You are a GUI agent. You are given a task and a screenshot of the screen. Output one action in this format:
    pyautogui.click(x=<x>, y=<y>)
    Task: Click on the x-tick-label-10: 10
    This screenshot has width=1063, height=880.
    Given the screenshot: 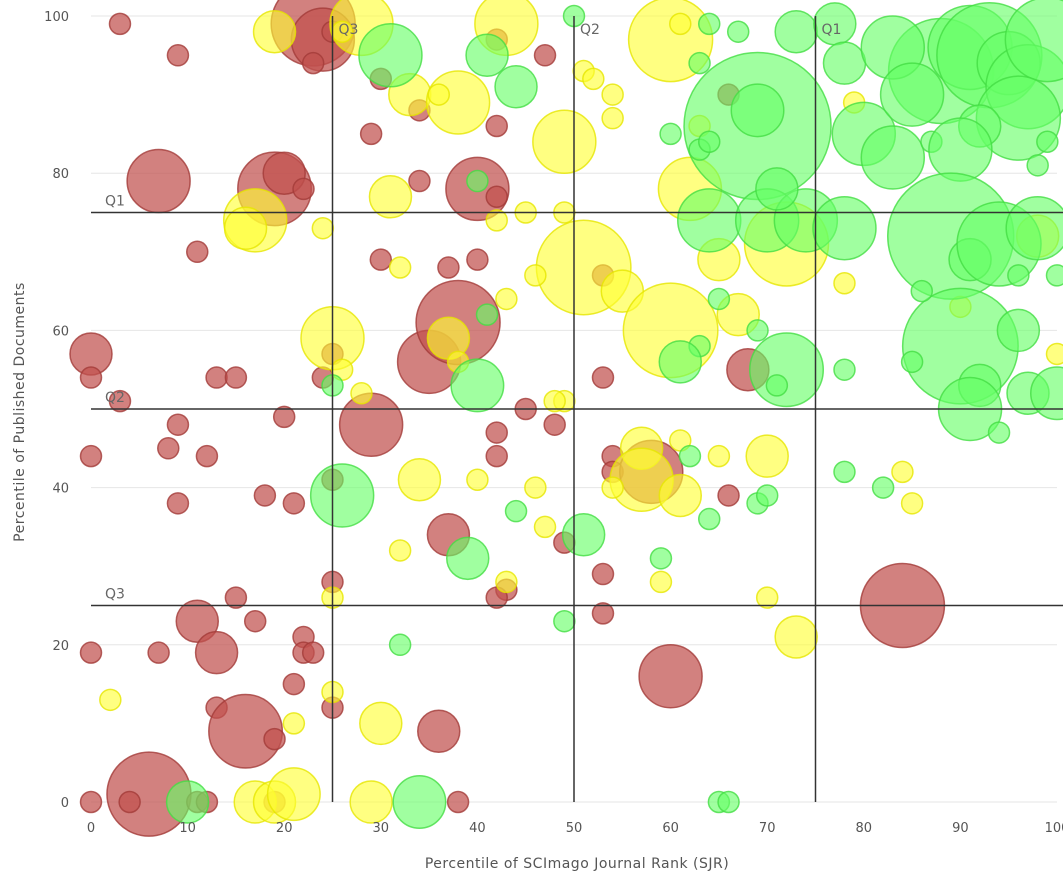 What is the action you would take?
    pyautogui.click(x=187, y=828)
    